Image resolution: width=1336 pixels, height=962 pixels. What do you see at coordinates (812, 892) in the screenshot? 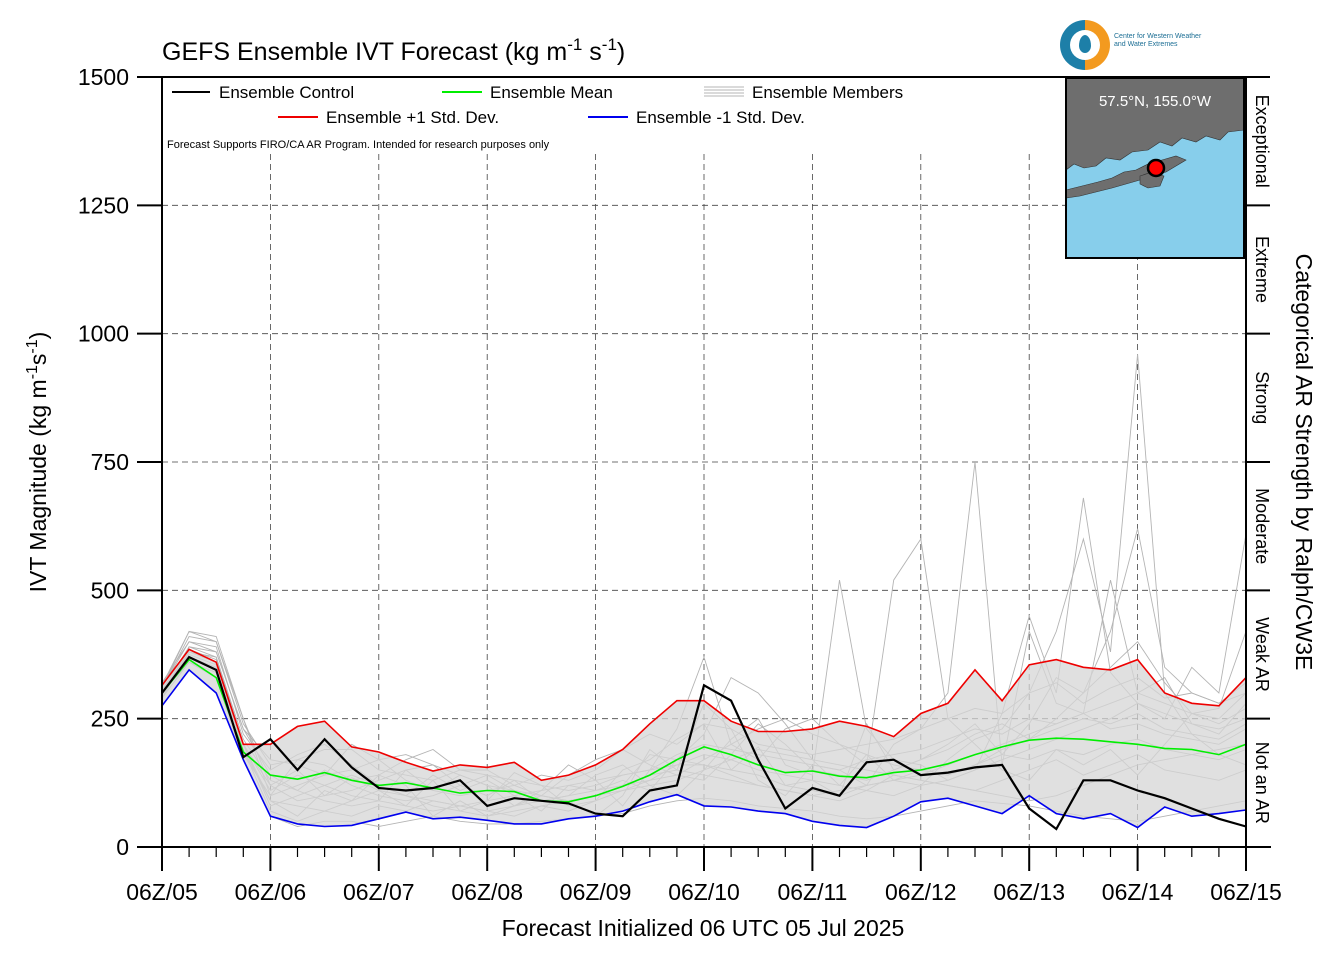
I see `x-tick-label: 06Z/11` at bounding box center [812, 892].